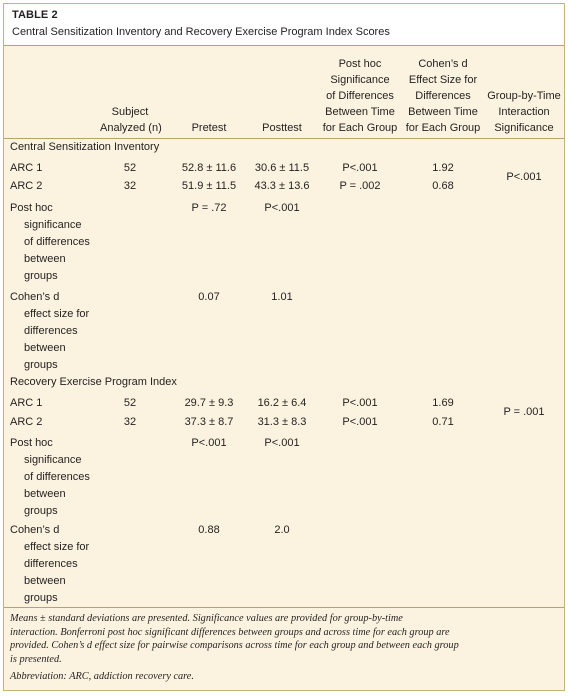  What do you see at coordinates (209, 297) in the screenshot?
I see `cohens-pretest: 0.07` at bounding box center [209, 297].